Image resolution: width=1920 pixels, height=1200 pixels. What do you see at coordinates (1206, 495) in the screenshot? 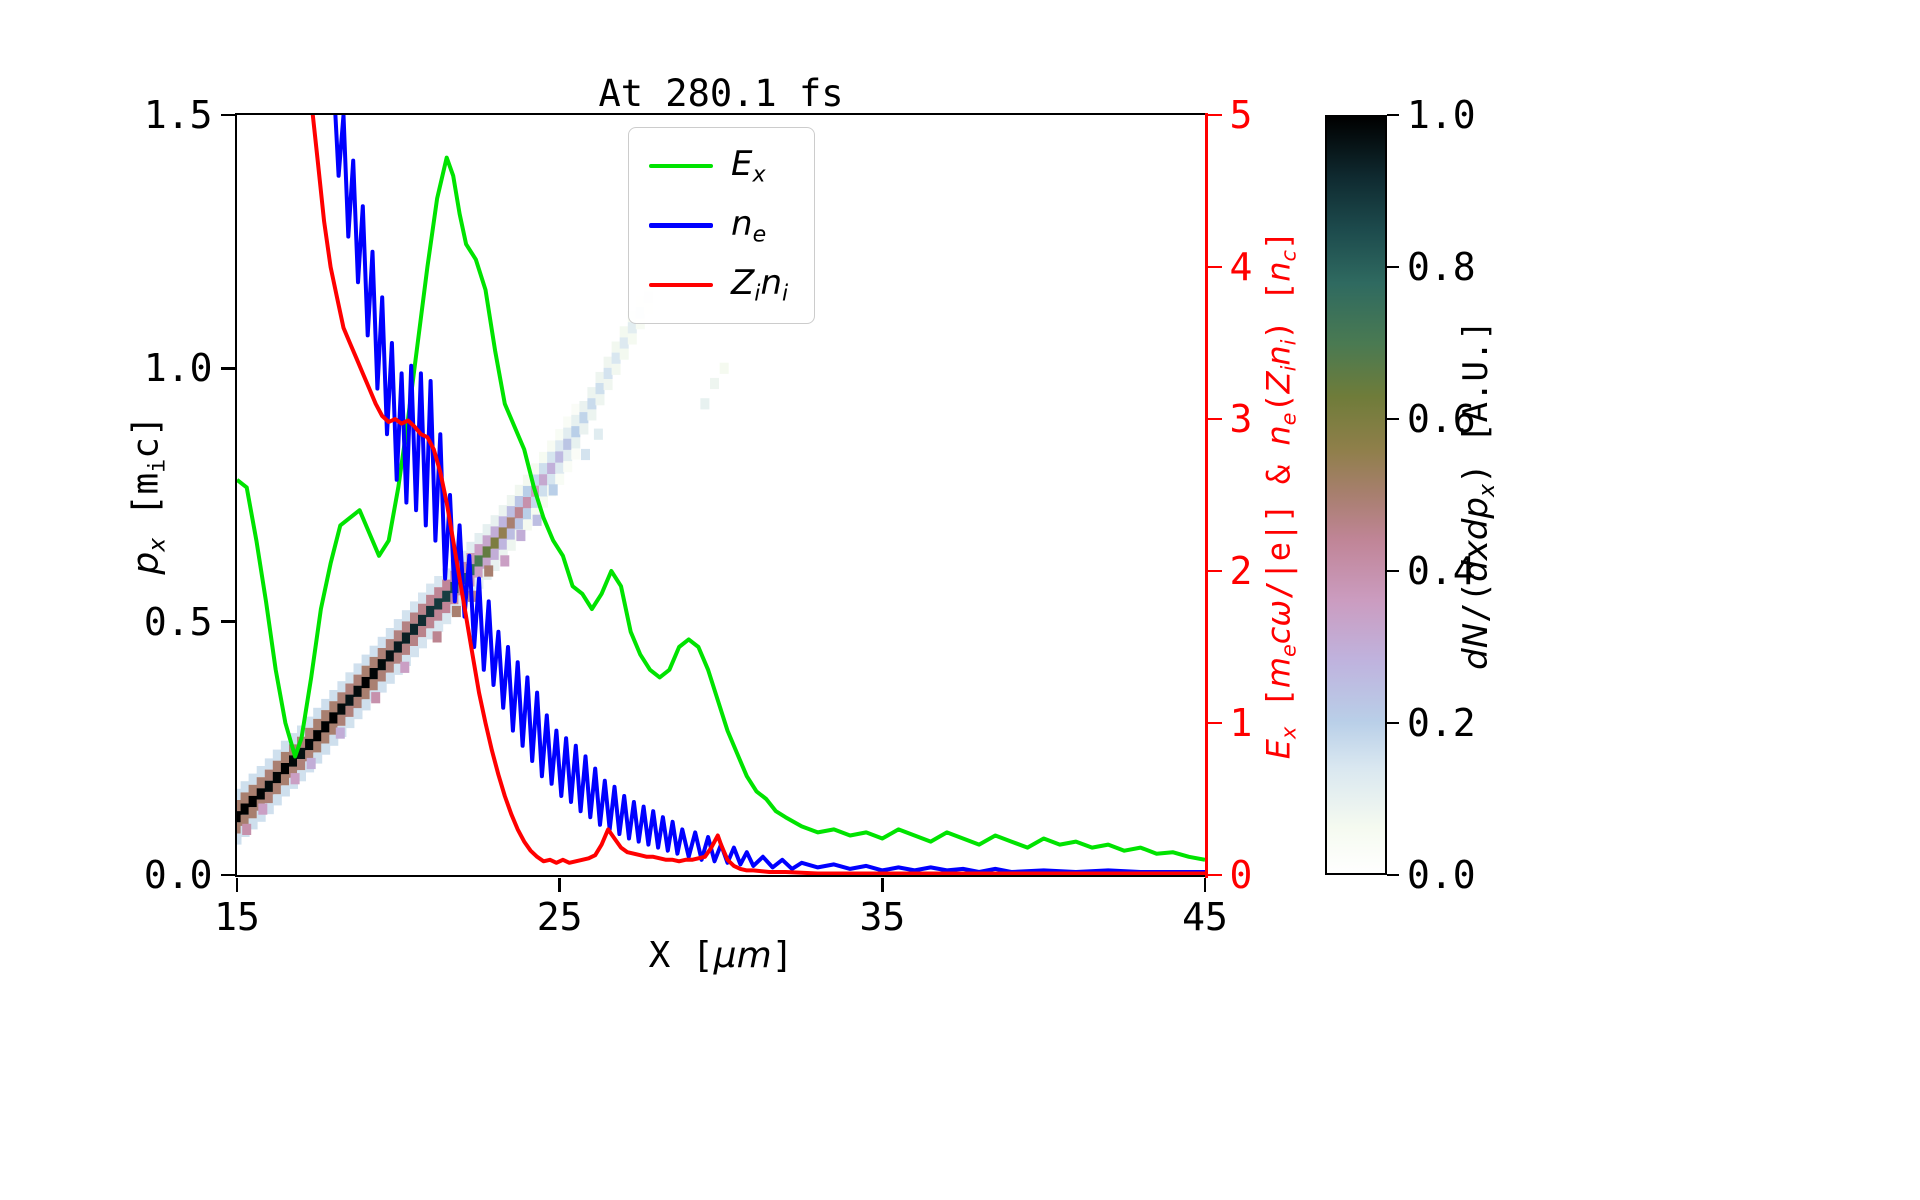
I see `right-axis-spine` at bounding box center [1206, 495].